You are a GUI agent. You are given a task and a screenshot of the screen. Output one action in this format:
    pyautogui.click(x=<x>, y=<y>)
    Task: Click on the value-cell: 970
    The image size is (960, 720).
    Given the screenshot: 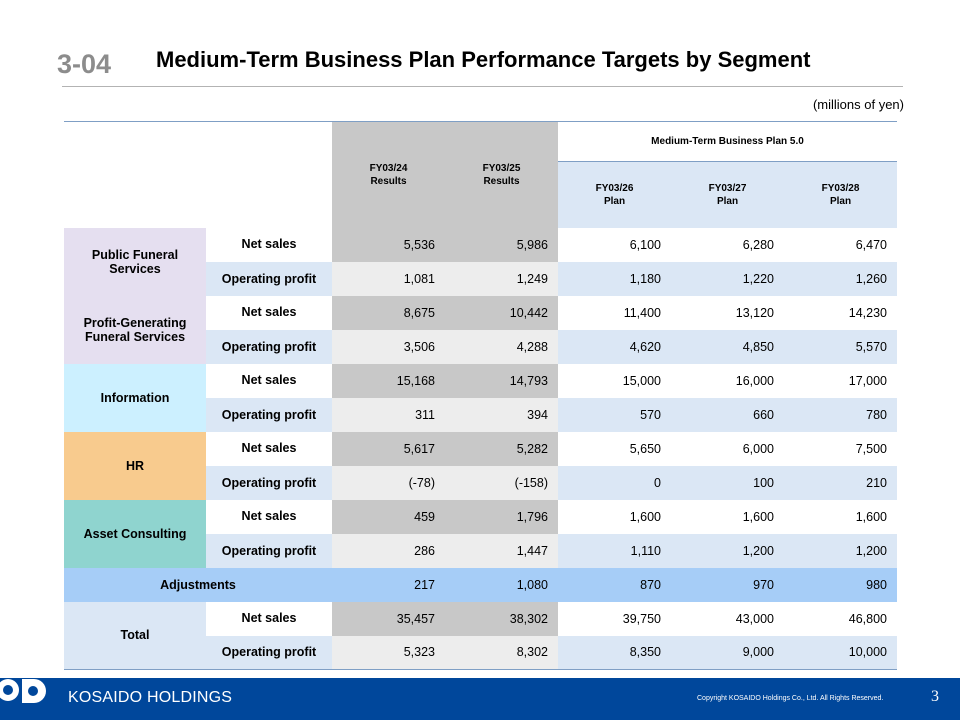 What is the action you would take?
    pyautogui.click(x=727, y=584)
    